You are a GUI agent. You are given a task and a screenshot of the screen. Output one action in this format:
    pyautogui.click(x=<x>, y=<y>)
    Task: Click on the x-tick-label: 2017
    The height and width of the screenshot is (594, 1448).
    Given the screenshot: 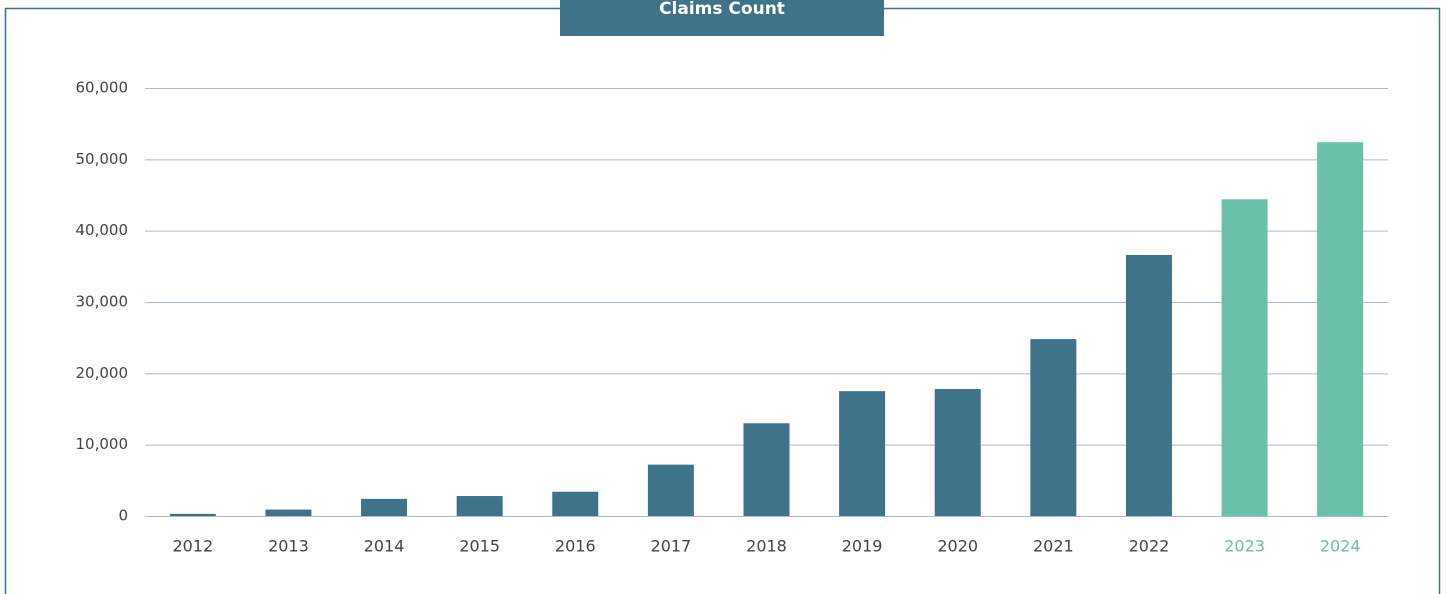 What is the action you would take?
    pyautogui.click(x=671, y=546)
    